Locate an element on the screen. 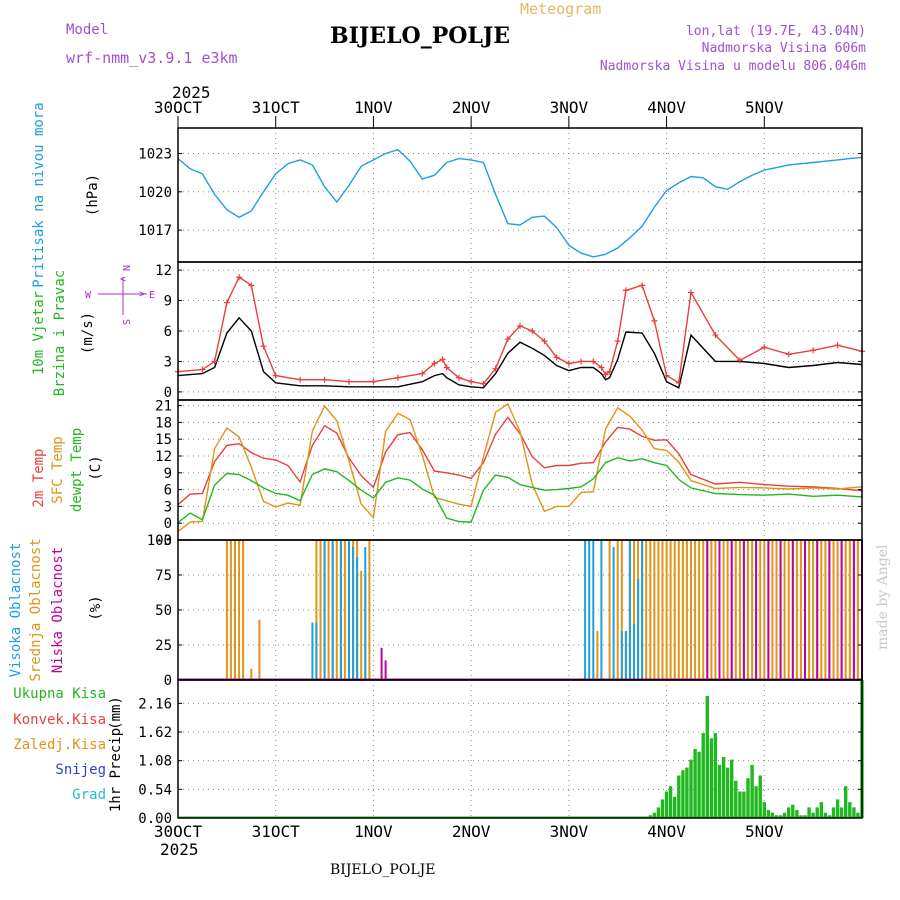 The width and height of the screenshot is (900, 900). model-elevation-text: Nadmorska Visina u modelu 806.046m is located at coordinates (733, 66).